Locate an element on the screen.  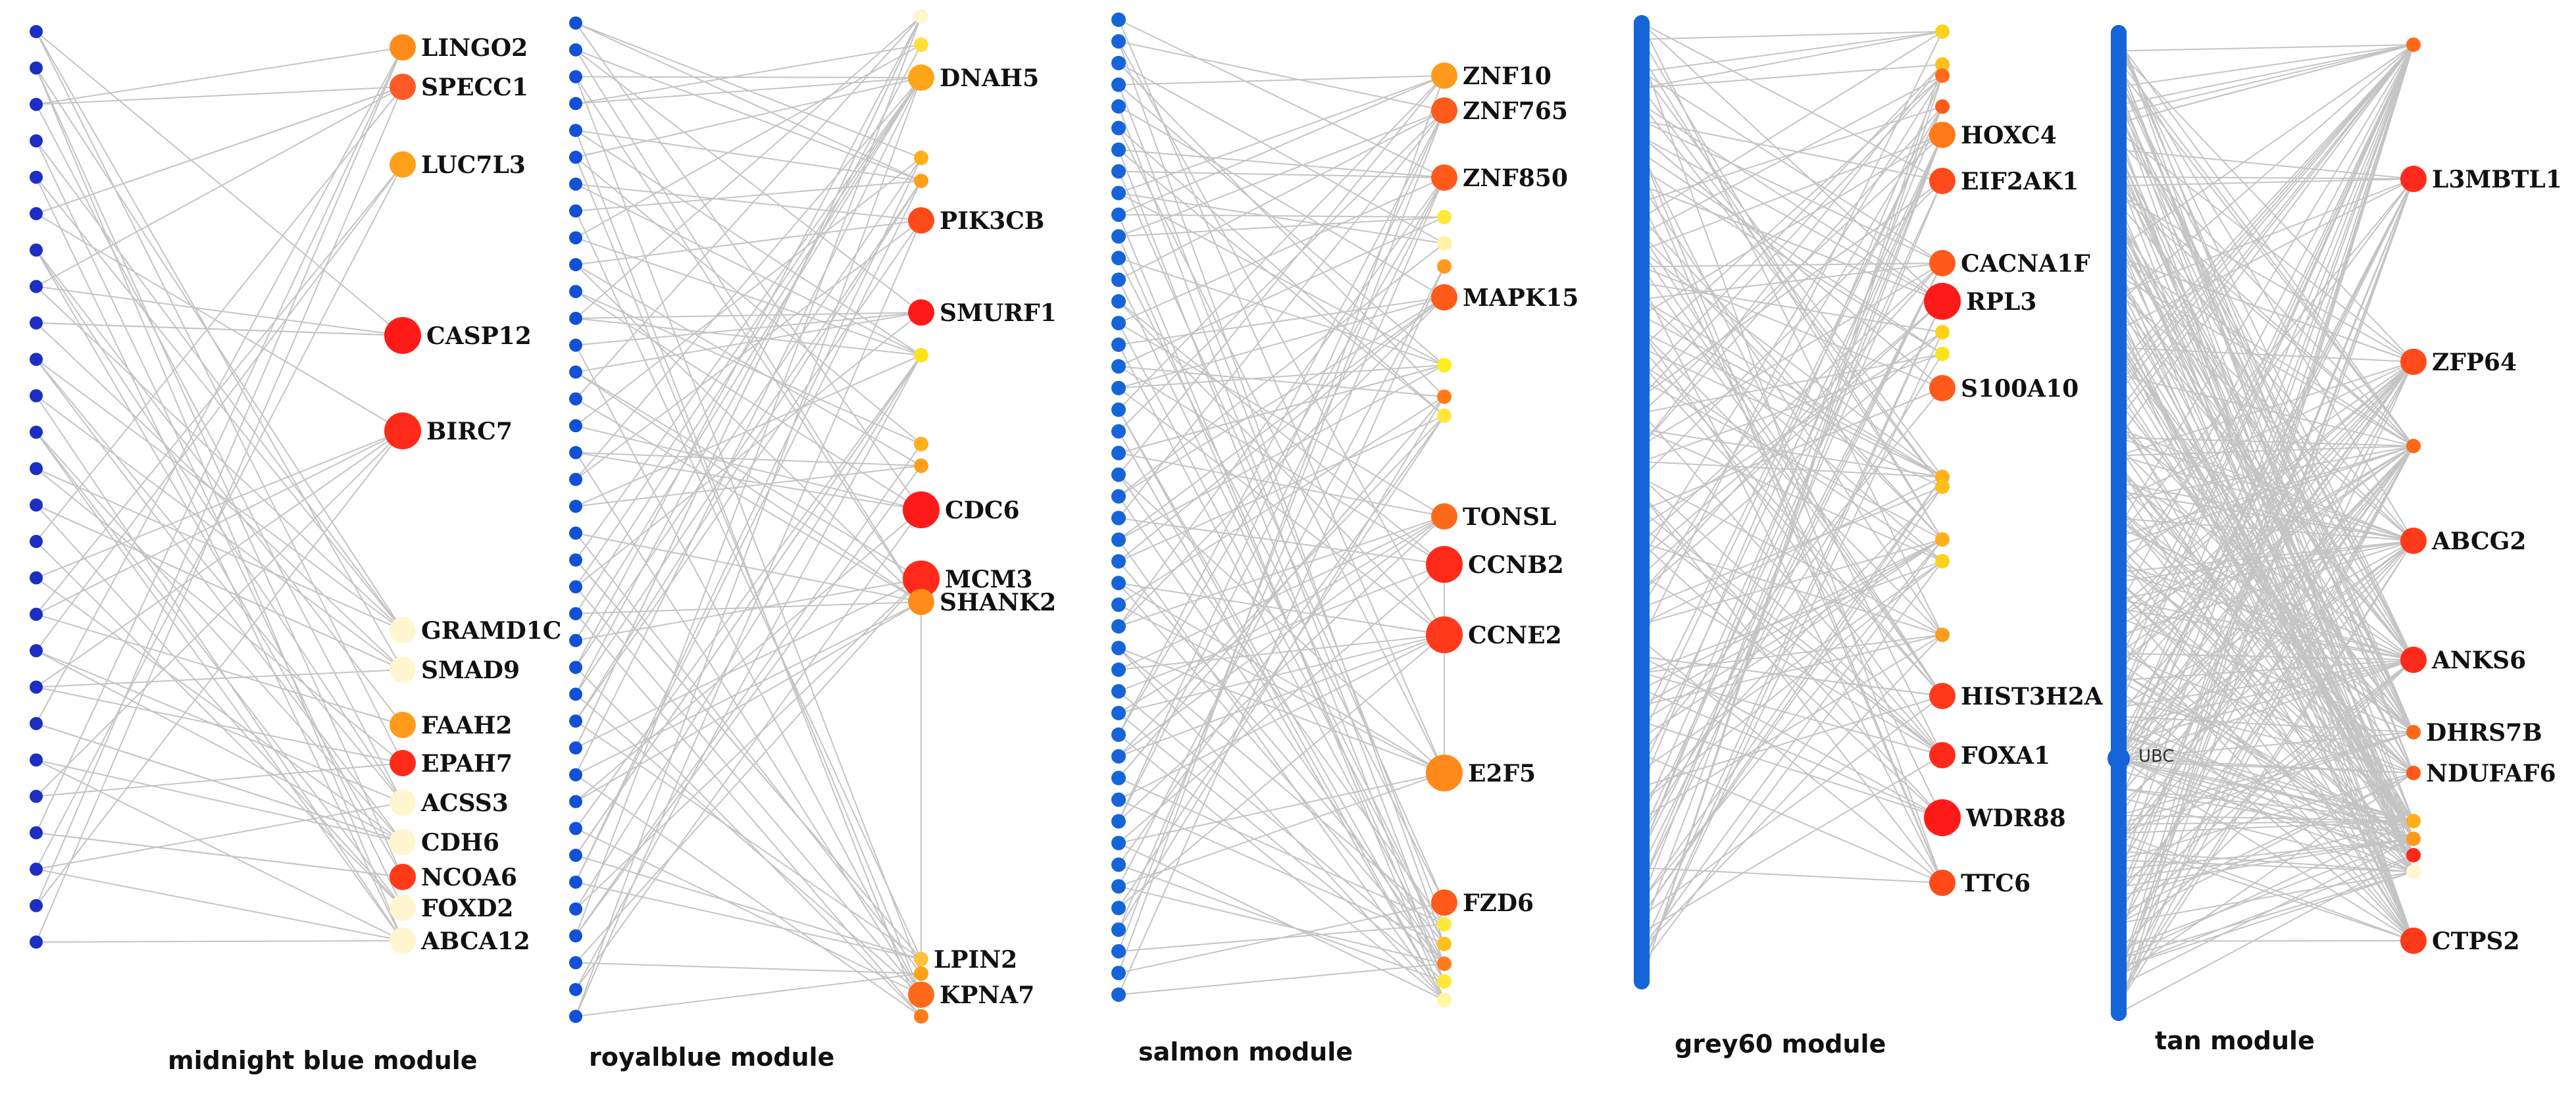
gene-node-mcm3 is located at coordinates (921, 578).